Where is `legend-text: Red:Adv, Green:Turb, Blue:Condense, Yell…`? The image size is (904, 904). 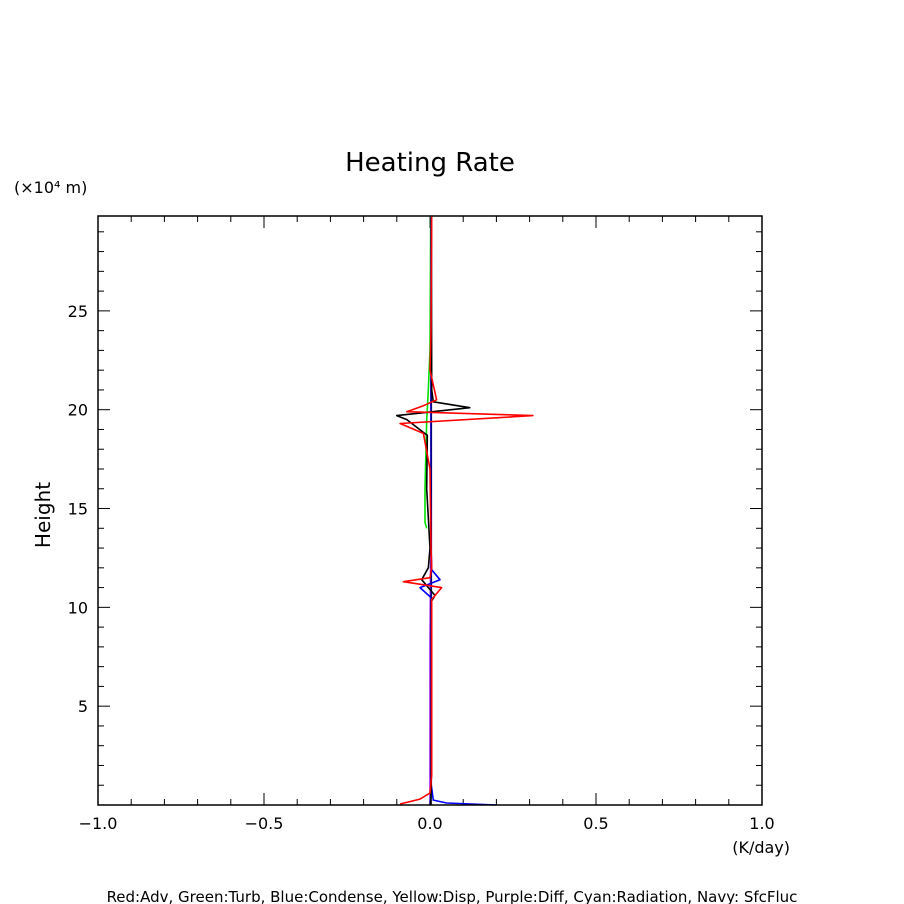
legend-text: Red:Adv, Green:Turb, Blue:Condense, Yell… is located at coordinates (452, 896).